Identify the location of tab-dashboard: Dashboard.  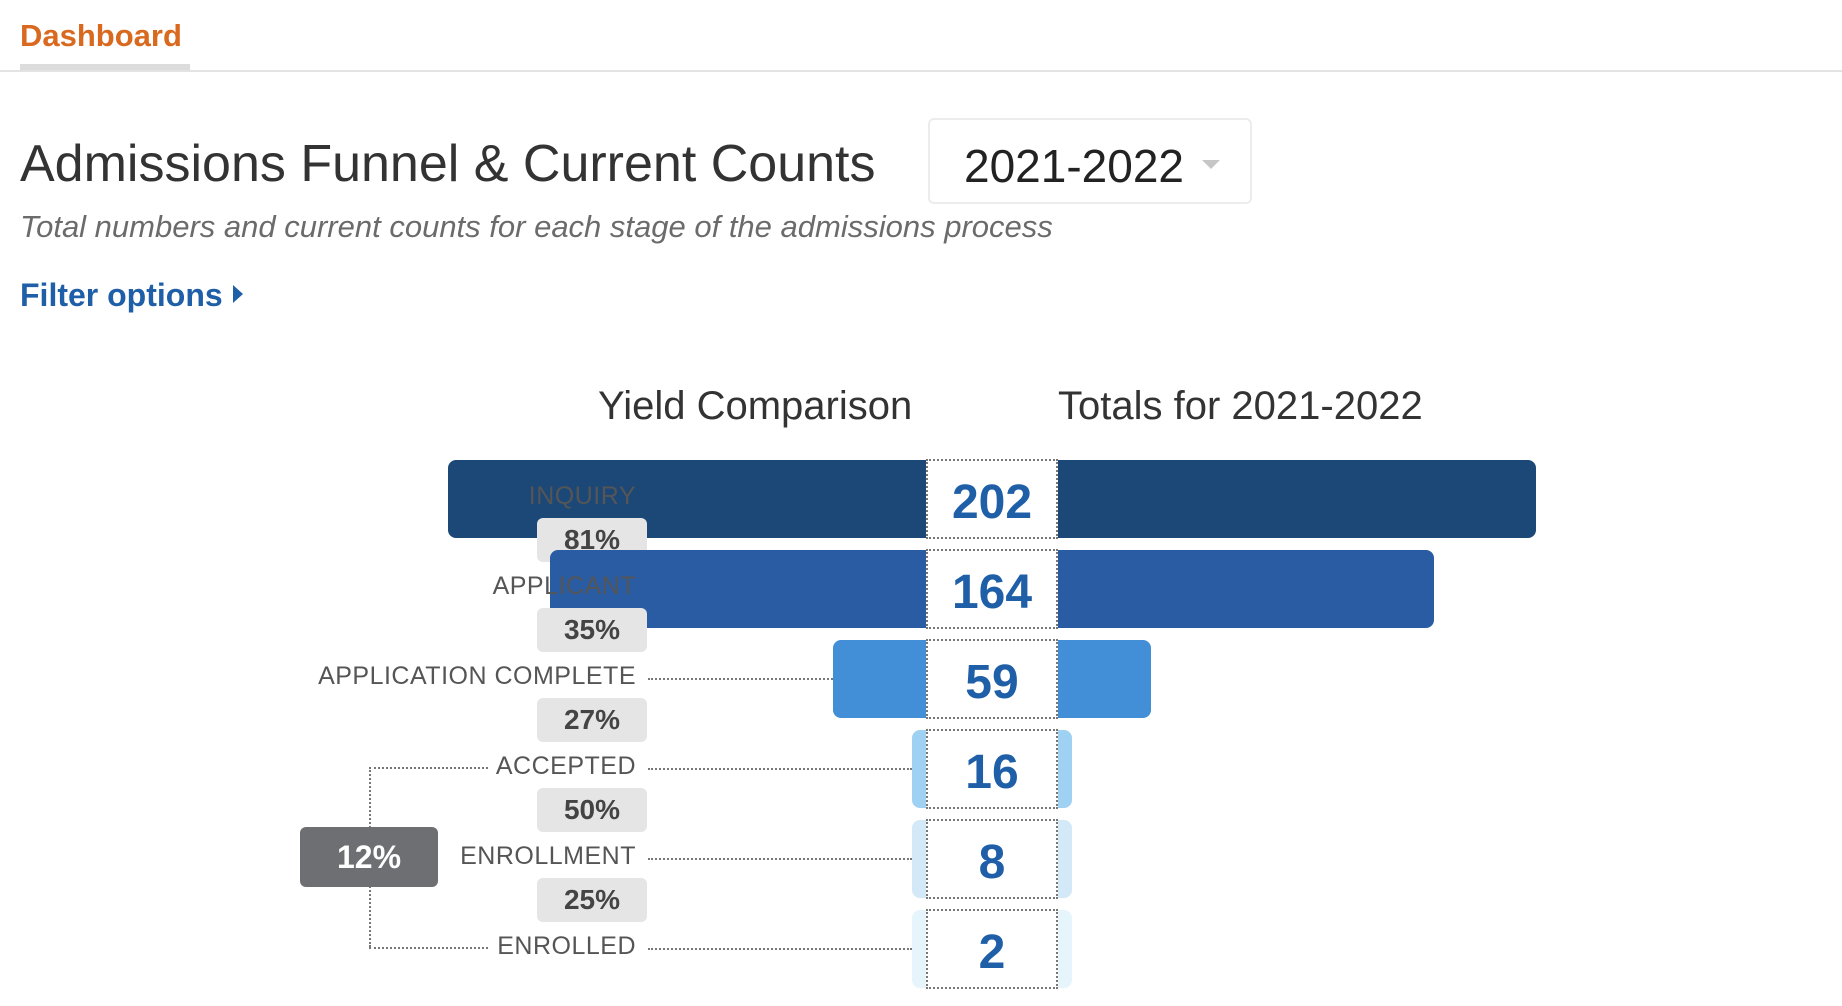
(105, 44).